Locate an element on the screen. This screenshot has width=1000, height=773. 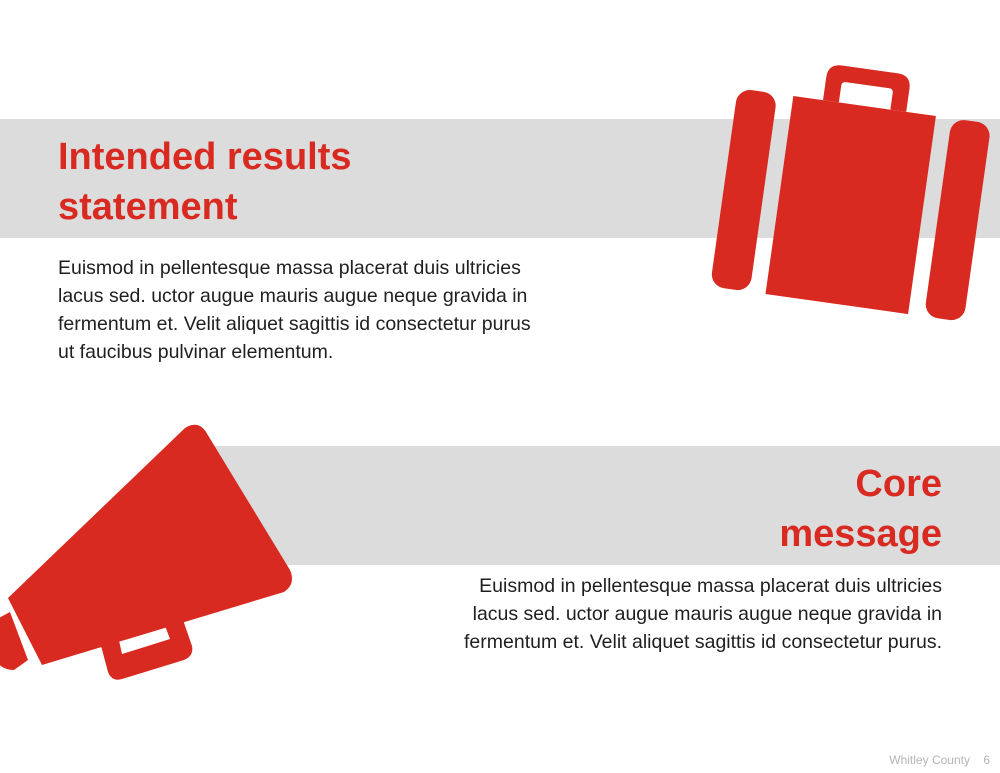
title-line: Core is located at coordinates (898, 484).